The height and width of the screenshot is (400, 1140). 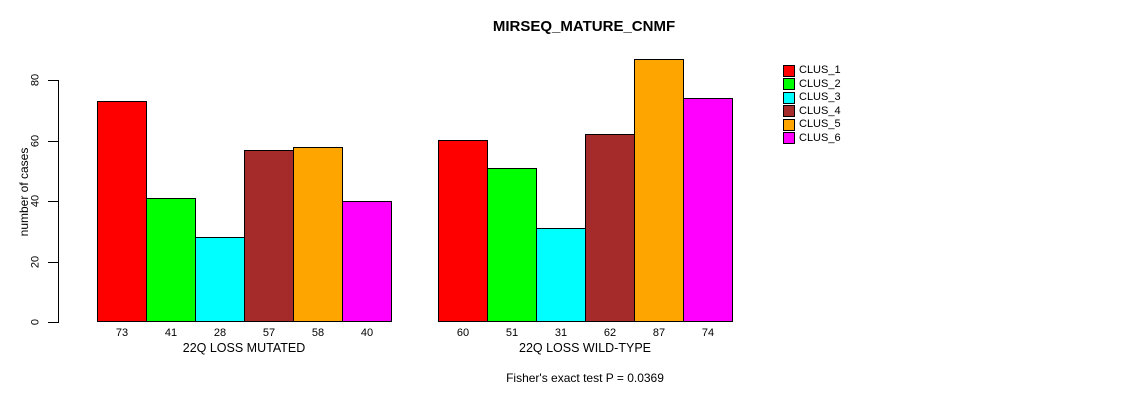 What do you see at coordinates (463, 333) in the screenshot?
I see `bar-value-label: 60` at bounding box center [463, 333].